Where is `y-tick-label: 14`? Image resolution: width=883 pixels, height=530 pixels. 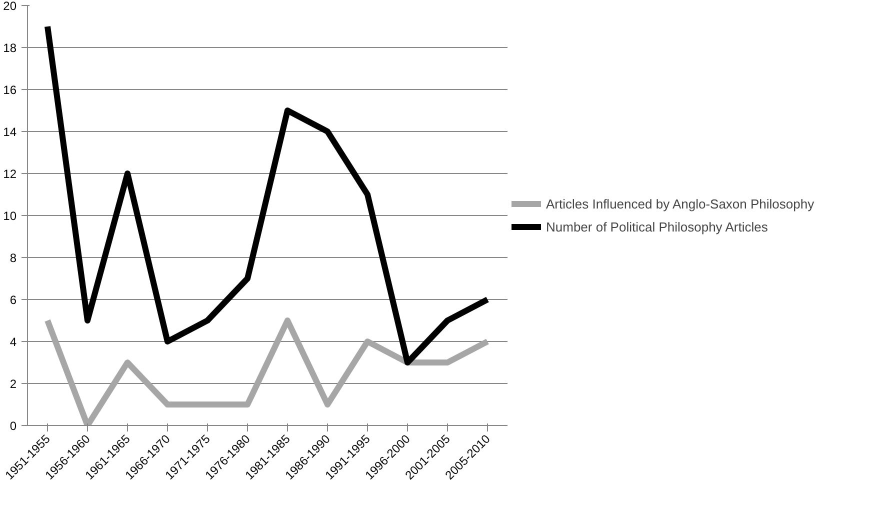 y-tick-label: 14 is located at coordinates (10, 132).